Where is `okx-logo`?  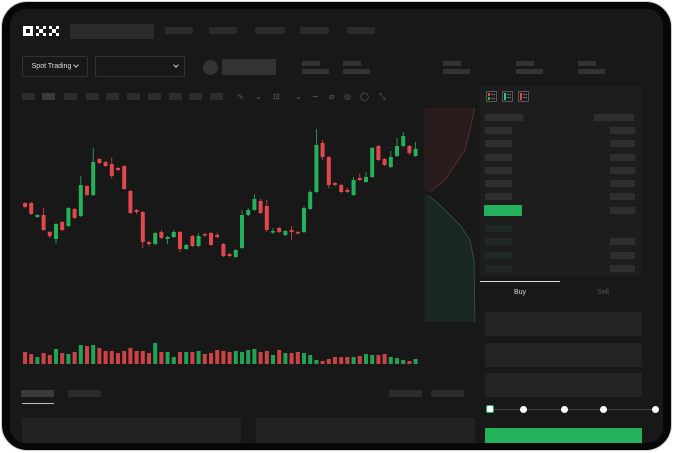 okx-logo is located at coordinates (41, 31).